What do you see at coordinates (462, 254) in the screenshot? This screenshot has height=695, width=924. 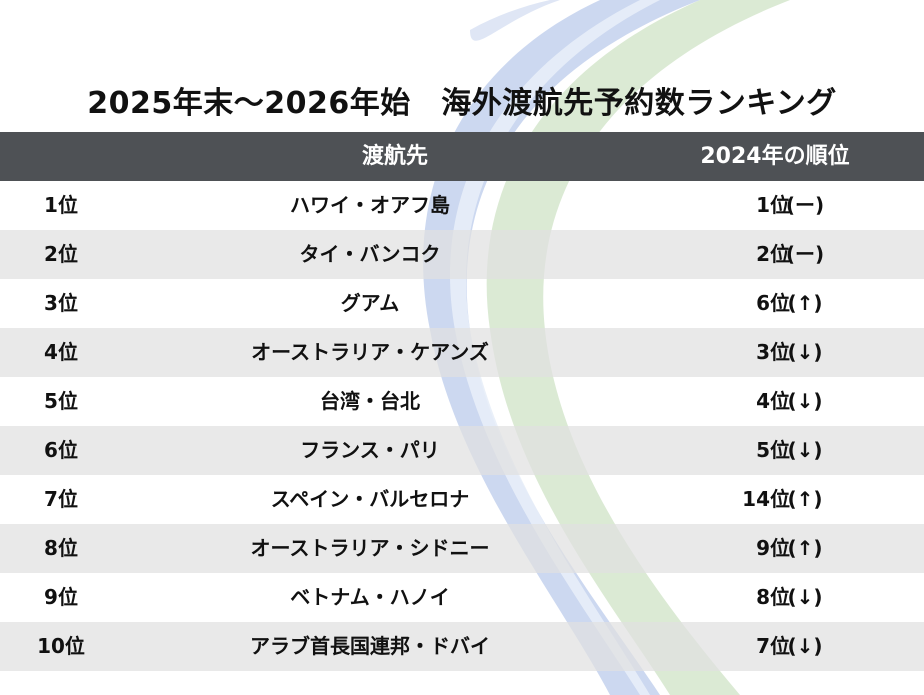 I see `table-row: 2位 タイ・バンコク 2位 (ー)` at bounding box center [462, 254].